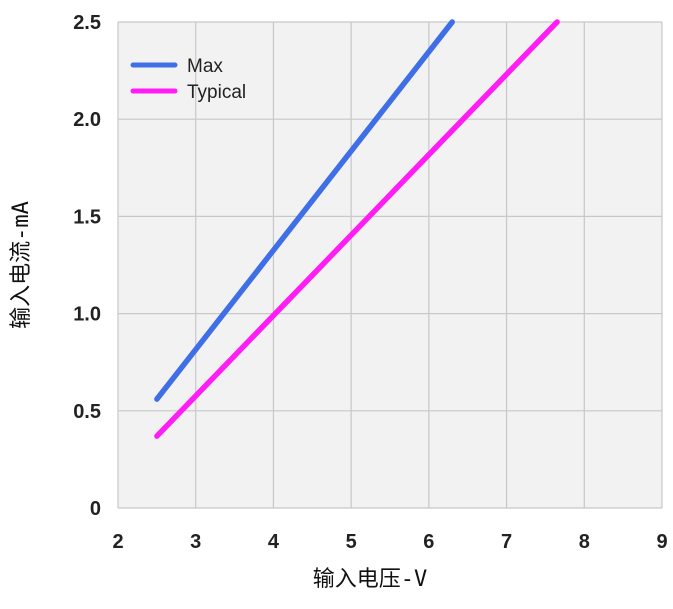  I want to click on y-tick-label: 2.0, so click(87, 120).